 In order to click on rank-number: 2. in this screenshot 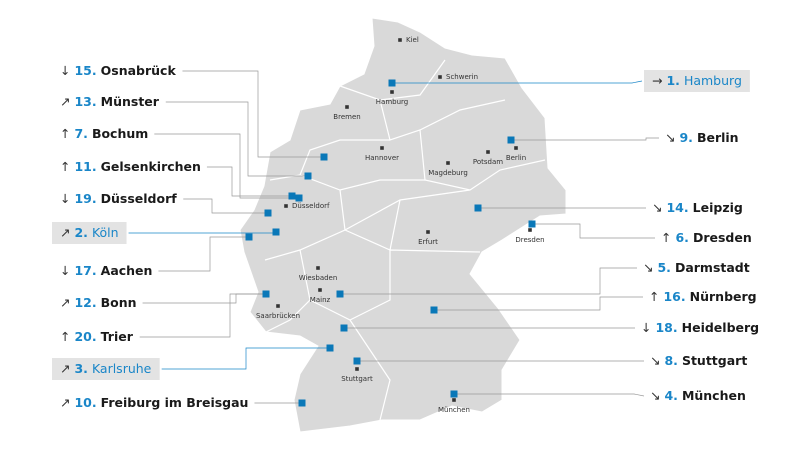, I will do `click(80, 232)`.